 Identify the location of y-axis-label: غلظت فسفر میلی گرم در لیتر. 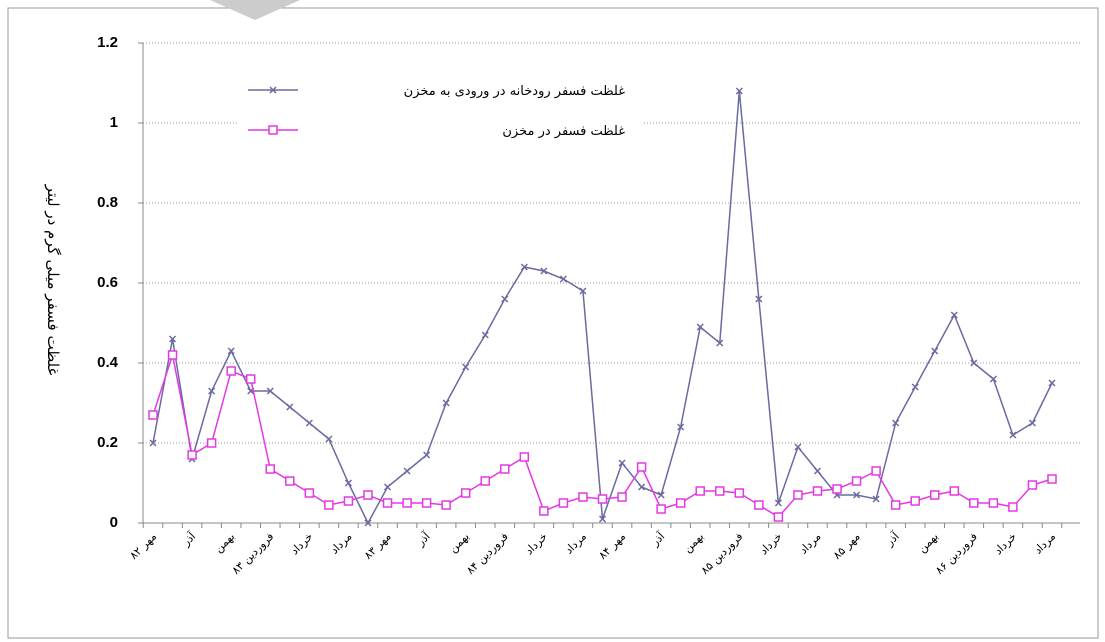
(53, 280).